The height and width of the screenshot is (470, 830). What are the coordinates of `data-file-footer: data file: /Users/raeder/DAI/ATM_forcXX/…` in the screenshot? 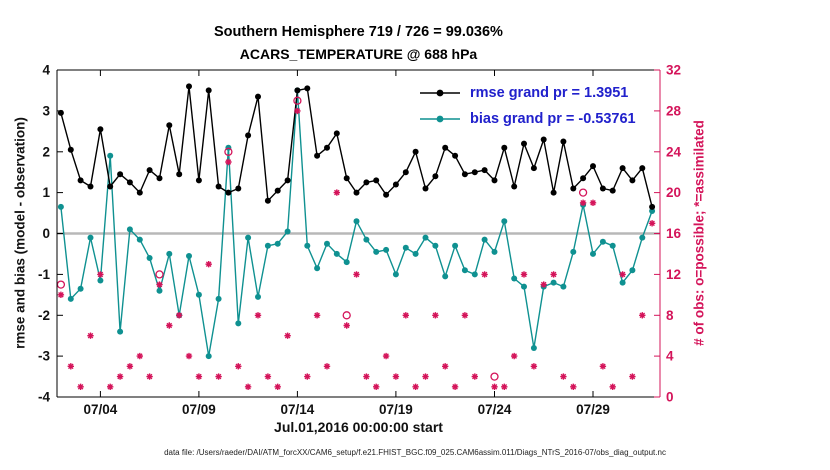 It's located at (415, 452).